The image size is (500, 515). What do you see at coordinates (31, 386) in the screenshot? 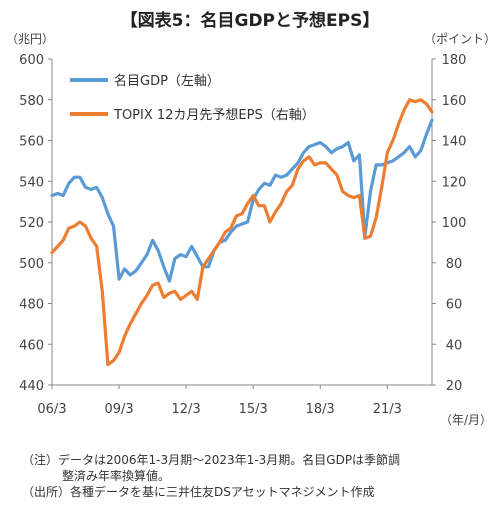
I see `left-tick-label: 440` at bounding box center [31, 386].